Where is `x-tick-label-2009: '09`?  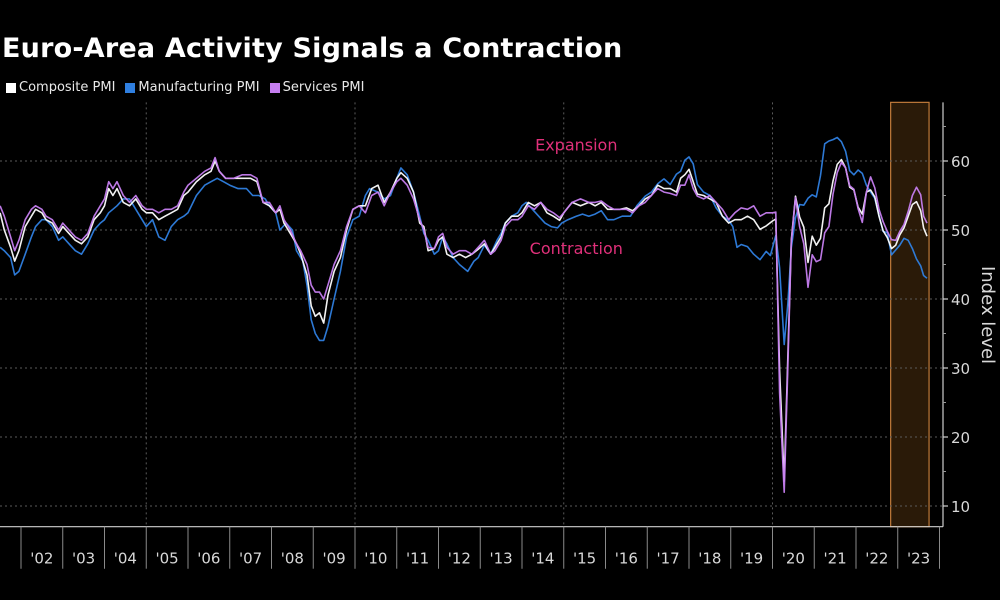
x-tick-label-2009: '09 is located at coordinates (334, 559).